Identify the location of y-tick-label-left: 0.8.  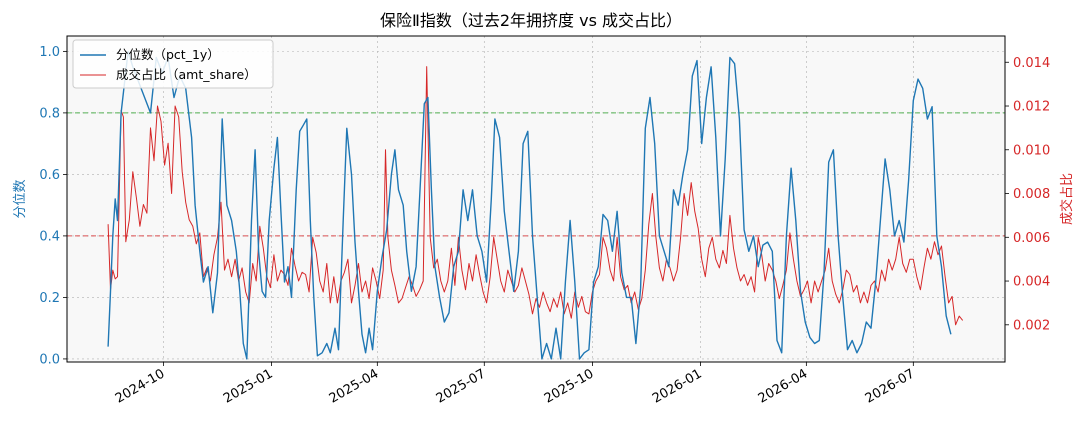
(49, 113).